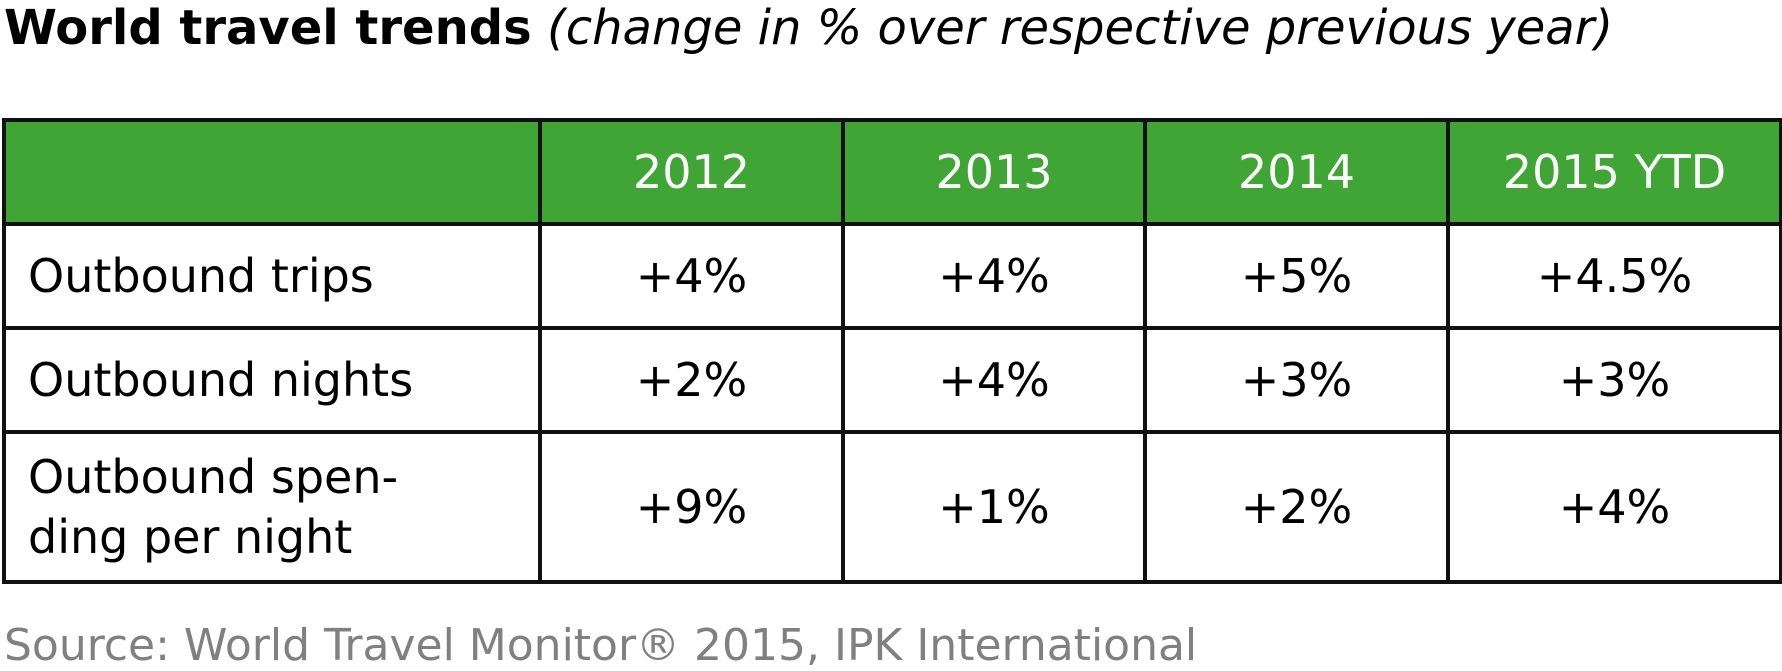 The height and width of the screenshot is (671, 1782). What do you see at coordinates (1614, 172) in the screenshot?
I see `column-header: 2015 YTD` at bounding box center [1614, 172].